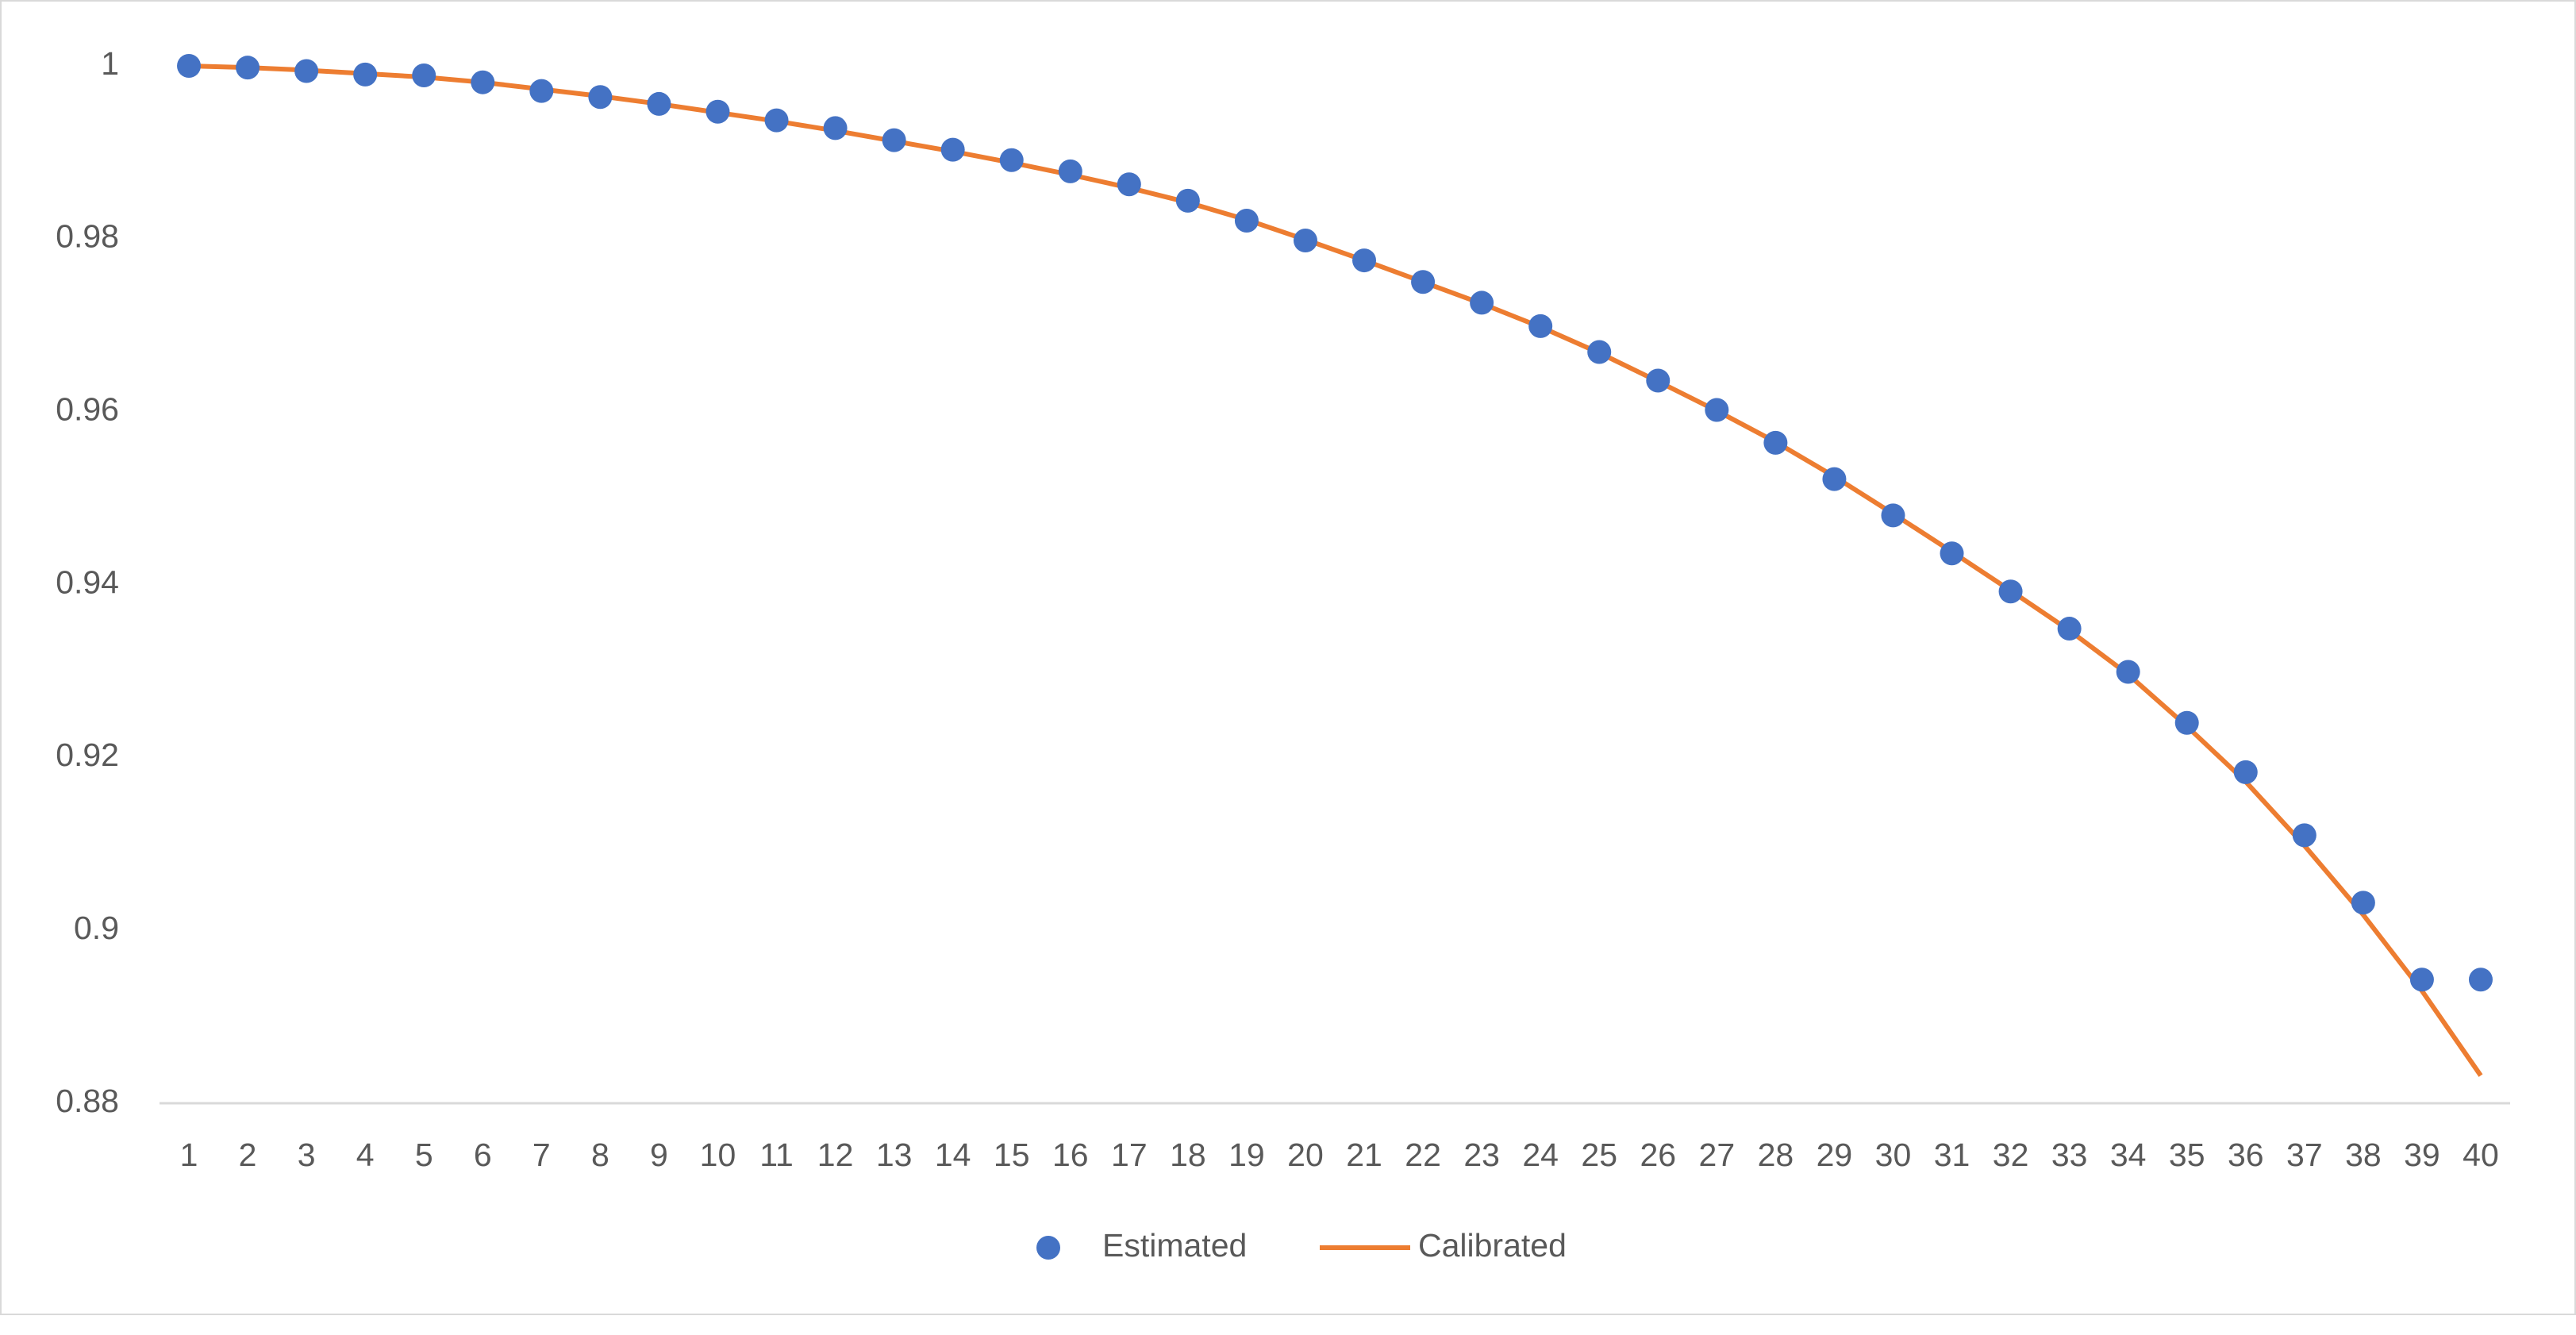 This screenshot has width=2576, height=1335. Describe the element at coordinates (87, 582) in the screenshot. I see `y-tick-label: 0.94` at that location.